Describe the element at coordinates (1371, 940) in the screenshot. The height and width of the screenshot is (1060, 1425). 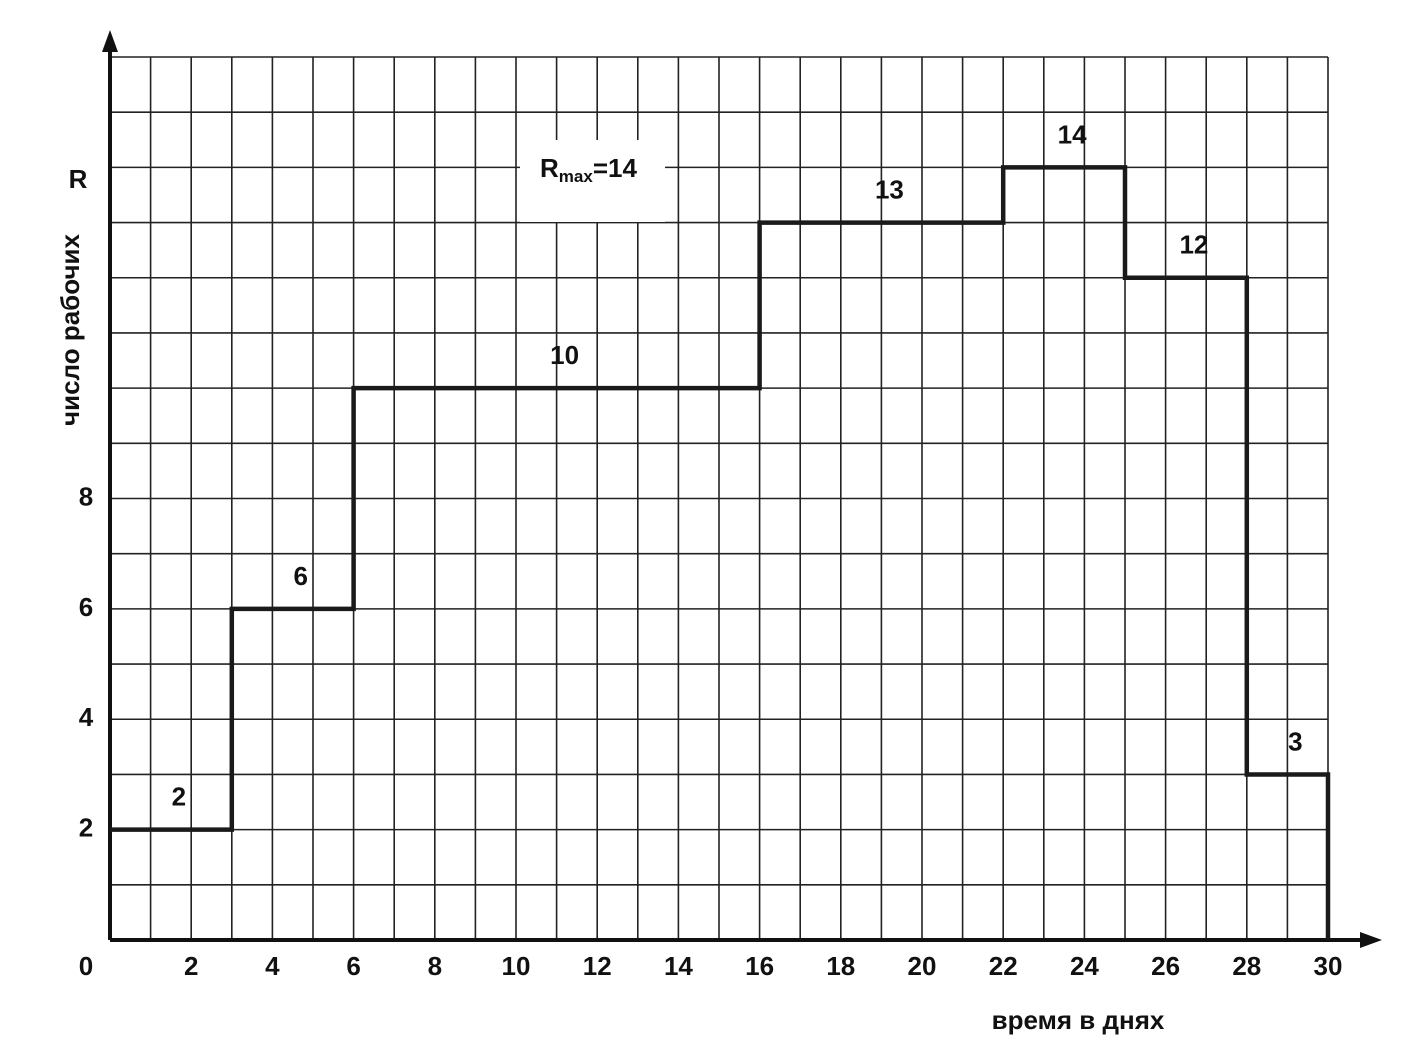
I see `x-axis-arrow` at that location.